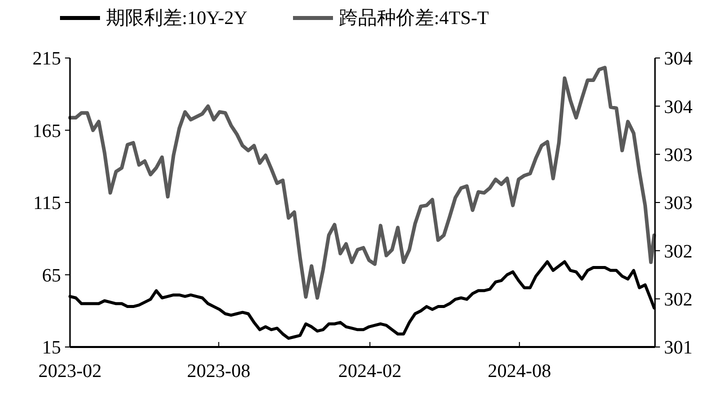  What do you see at coordinates (414, 18) in the screenshot?
I see `legend-label: 跨品种价差:4TS-T` at bounding box center [414, 18].